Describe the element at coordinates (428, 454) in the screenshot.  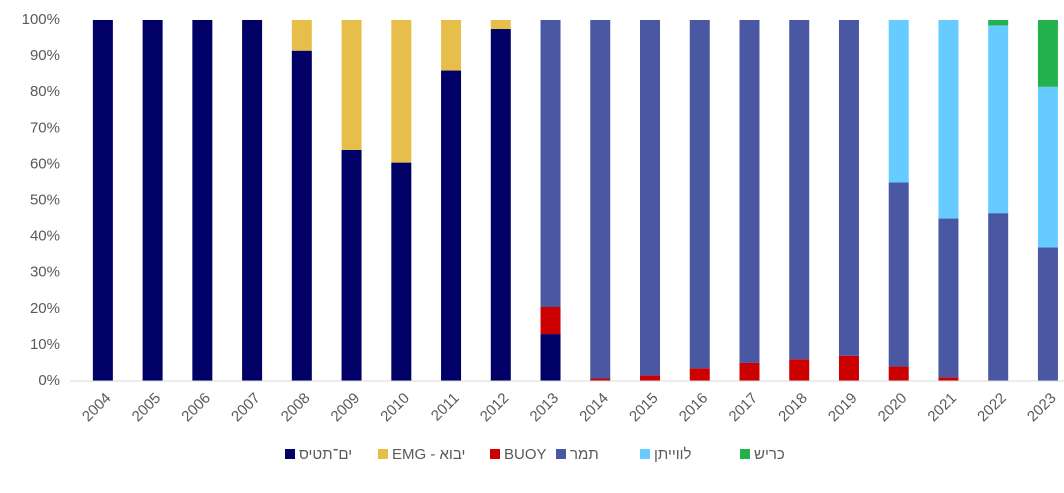
I see `legend-label: EMG - יבוא` at that location.